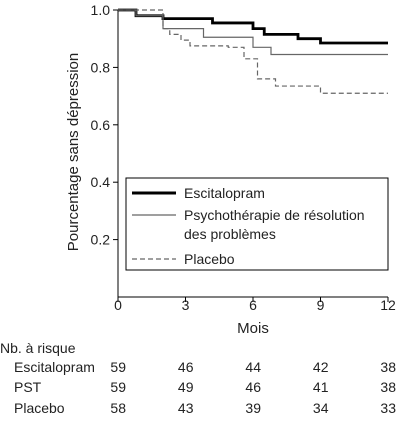 The image size is (400, 421). Describe the element at coordinates (186, 408) in the screenshot. I see `risk-value: 43` at that location.